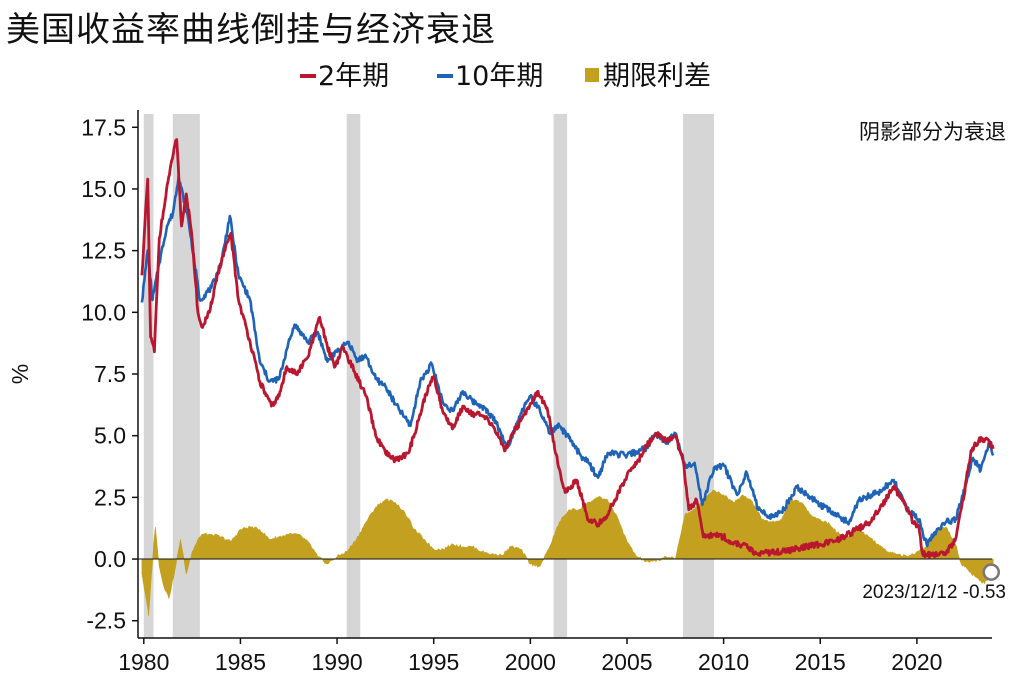 The image size is (1014, 684). I want to click on legend-label-two-year: 2年期, so click(353, 76).